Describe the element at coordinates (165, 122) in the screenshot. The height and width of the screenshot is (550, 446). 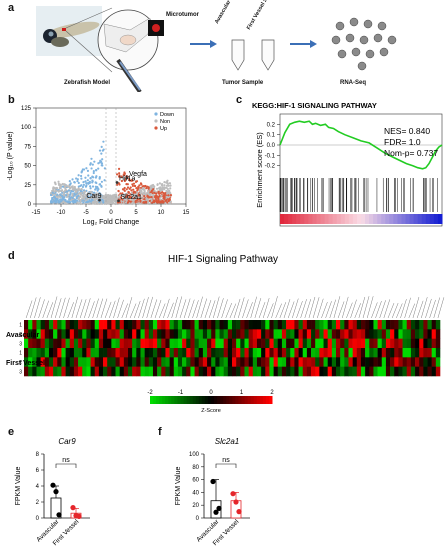
I see `legend-label: Non` at that location.